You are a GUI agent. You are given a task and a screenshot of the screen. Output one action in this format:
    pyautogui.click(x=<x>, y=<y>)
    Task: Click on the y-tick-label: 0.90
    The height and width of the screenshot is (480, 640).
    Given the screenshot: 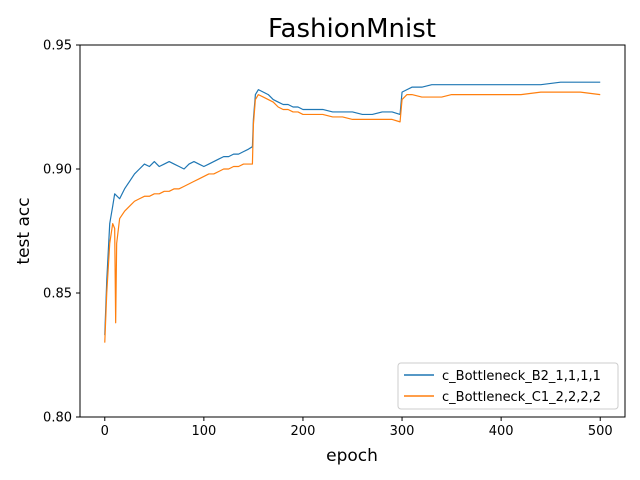 What is the action you would take?
    pyautogui.click(x=57, y=170)
    